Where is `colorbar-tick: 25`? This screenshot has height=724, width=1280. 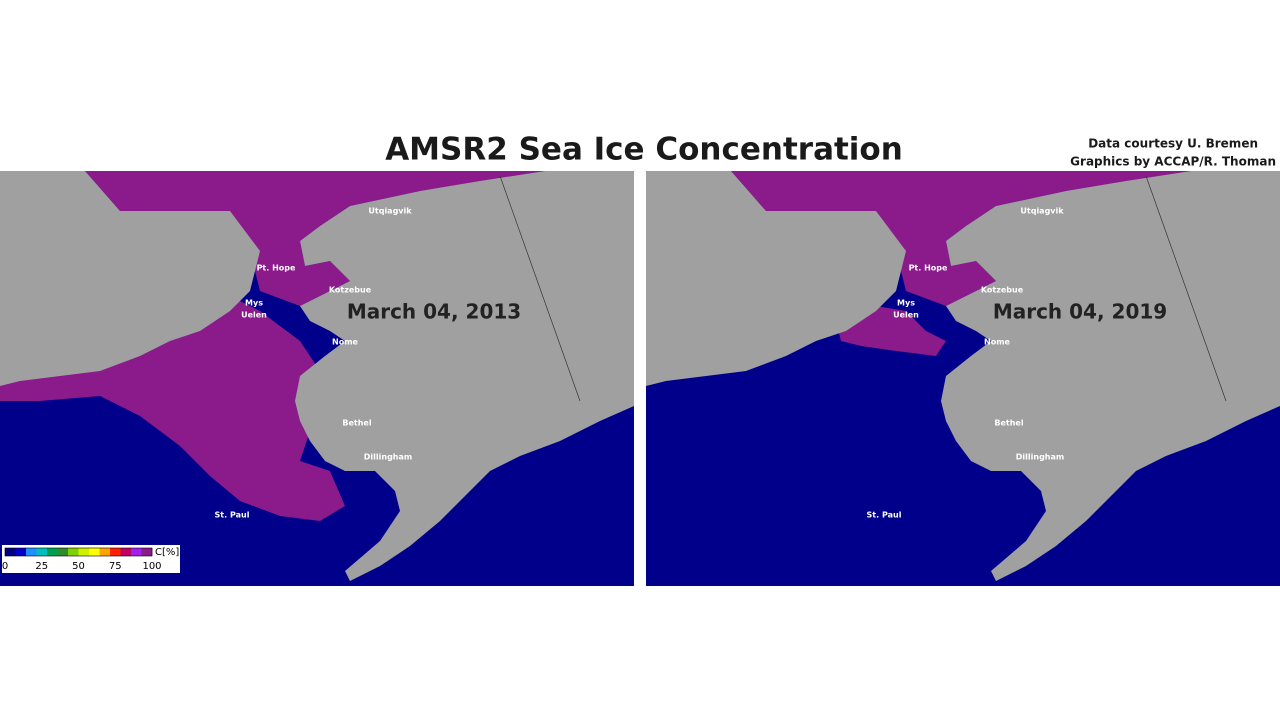
colorbar-tick: 25 is located at coordinates (41, 566).